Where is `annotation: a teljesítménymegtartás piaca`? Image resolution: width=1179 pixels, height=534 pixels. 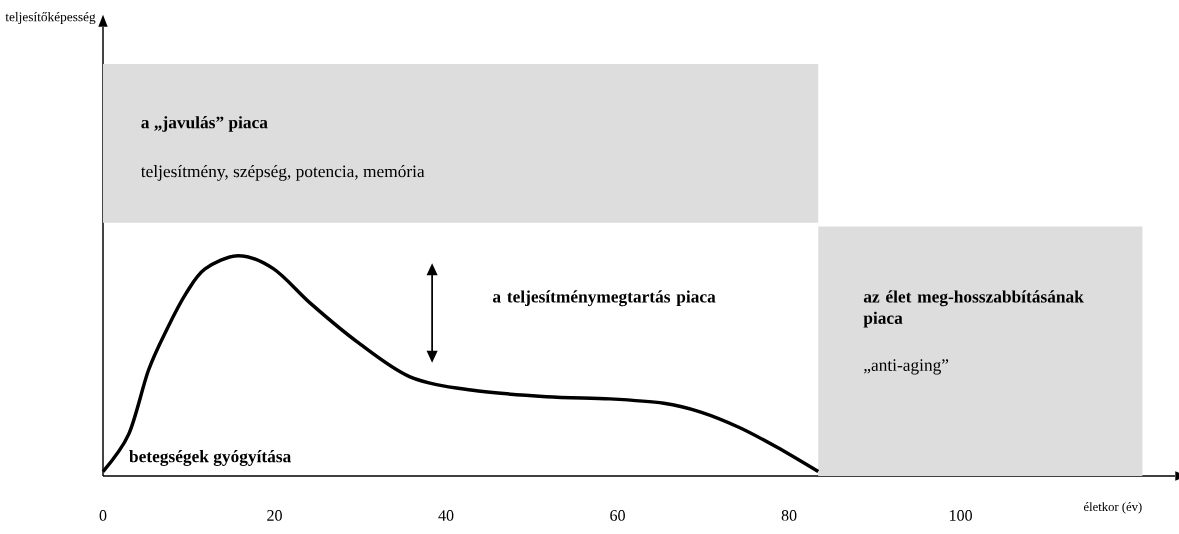
annotation: a teljesítménymegtartás piaca is located at coordinates (604, 298).